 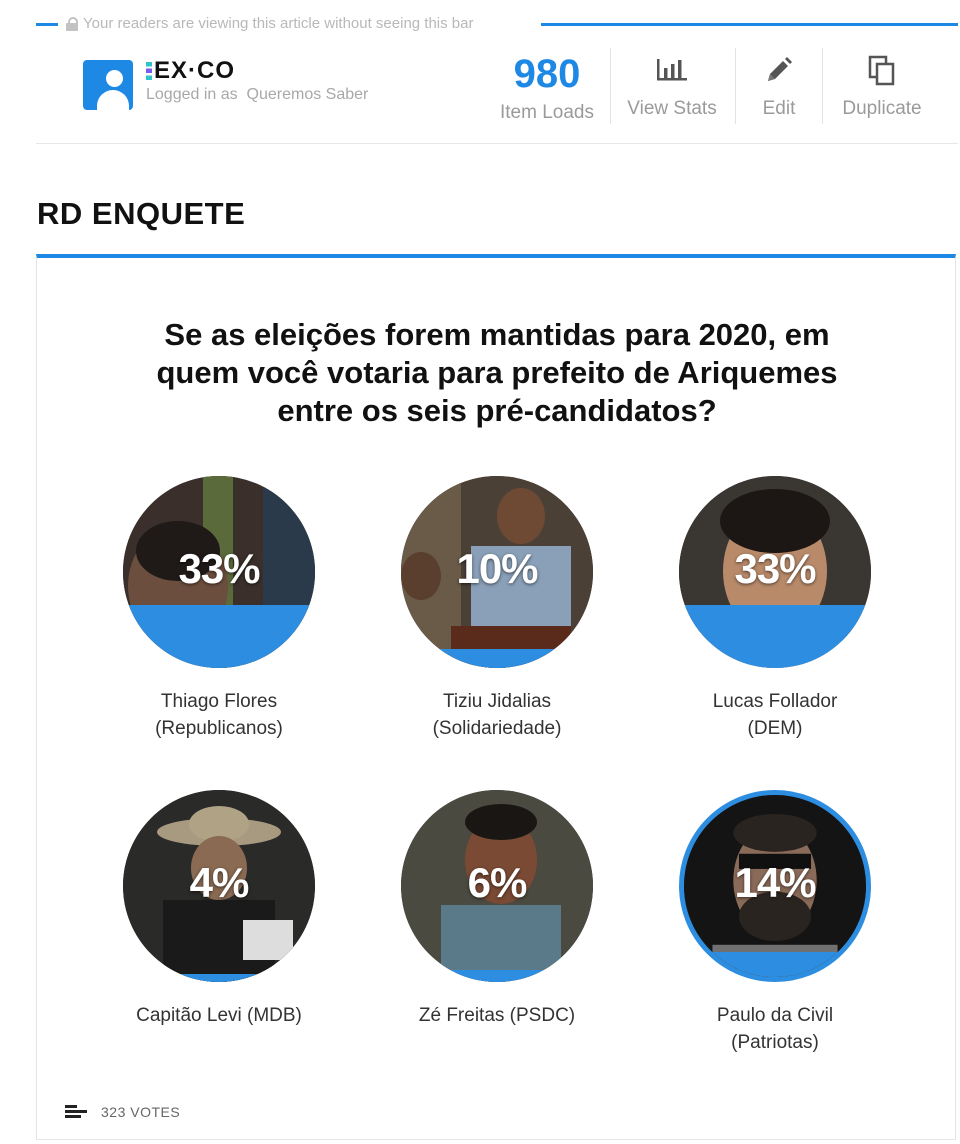 What do you see at coordinates (219, 701) in the screenshot?
I see `candidate-name-line1: Thiago Flores` at bounding box center [219, 701].